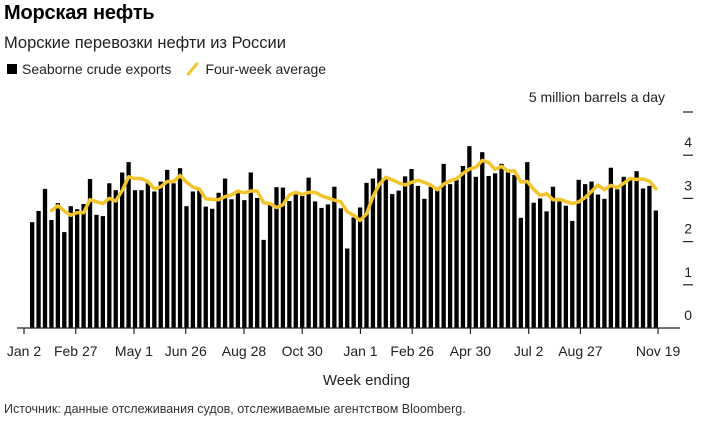 This screenshot has height=425, width=703. I want to click on y-tick-label: 3, so click(688, 185).